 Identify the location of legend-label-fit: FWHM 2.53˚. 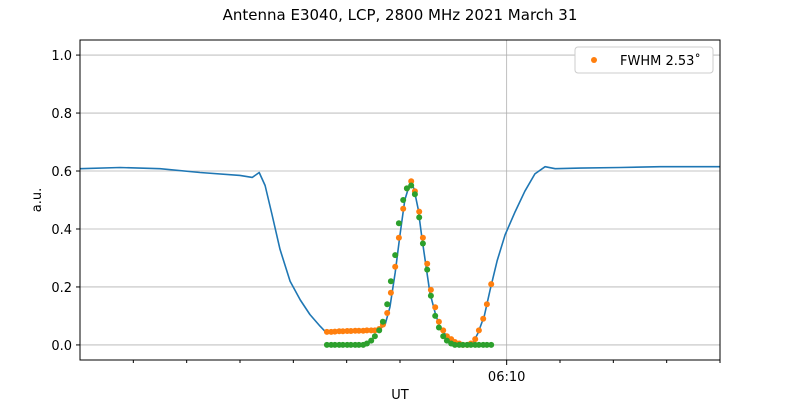
(660, 61).